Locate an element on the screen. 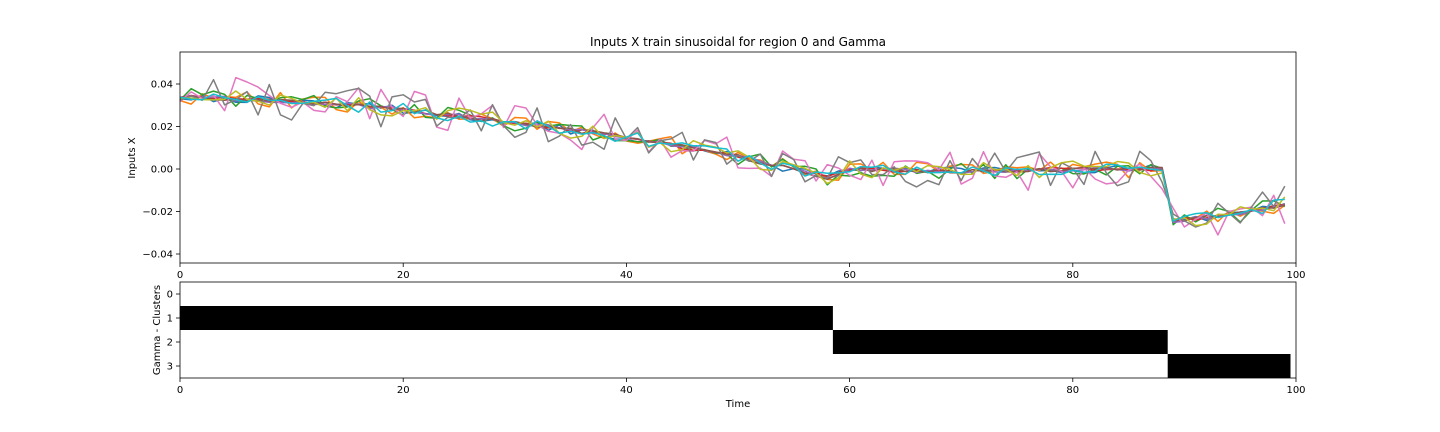 This screenshot has width=1440, height=432. time-axis: 0 20 40 60 80 100 is located at coordinates (741, 387).